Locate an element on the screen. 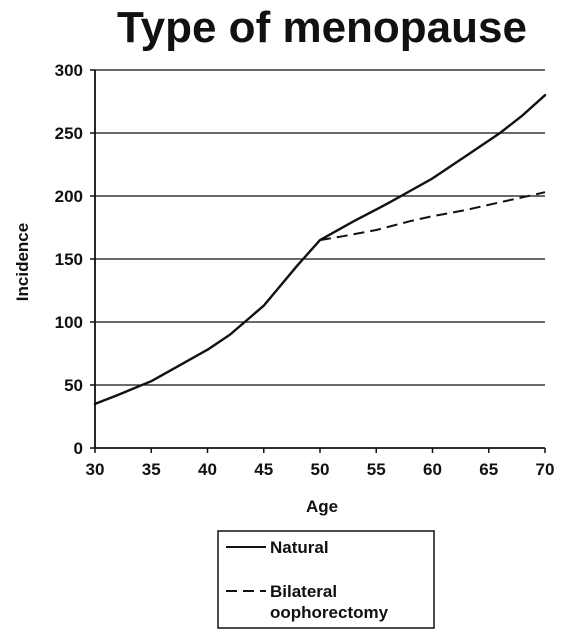  y-axis-label: Incidence is located at coordinates (22, 262).